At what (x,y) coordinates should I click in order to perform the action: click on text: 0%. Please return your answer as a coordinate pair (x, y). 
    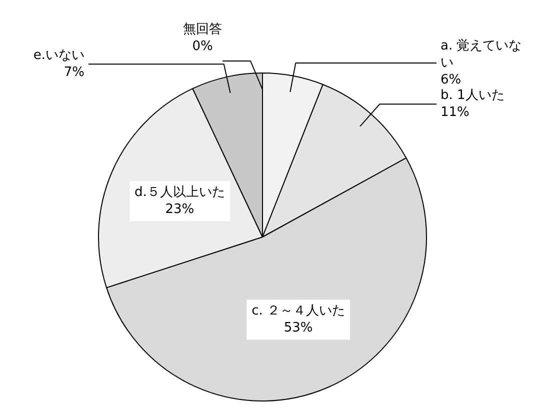
    Looking at the image, I should click on (202, 46).